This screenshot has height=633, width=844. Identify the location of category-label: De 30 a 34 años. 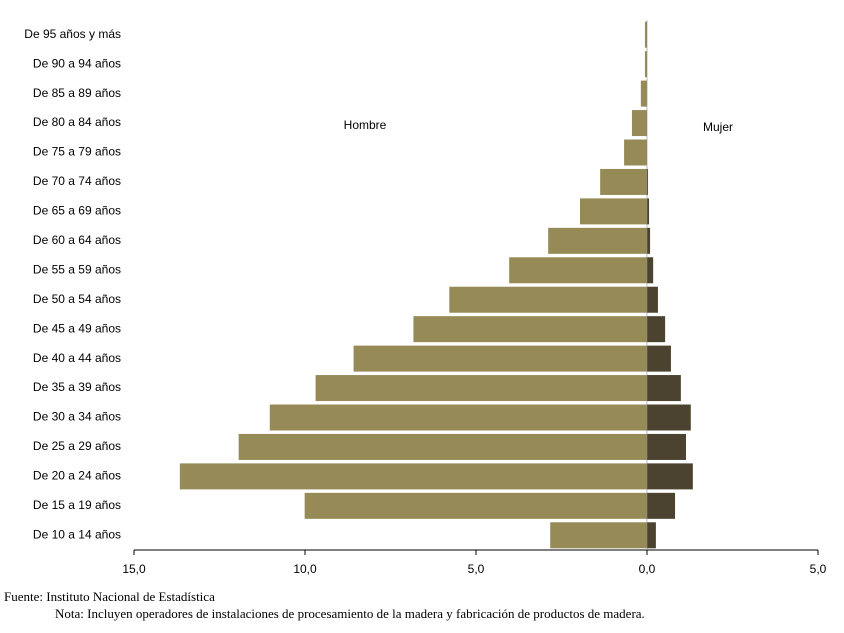
(77, 417).